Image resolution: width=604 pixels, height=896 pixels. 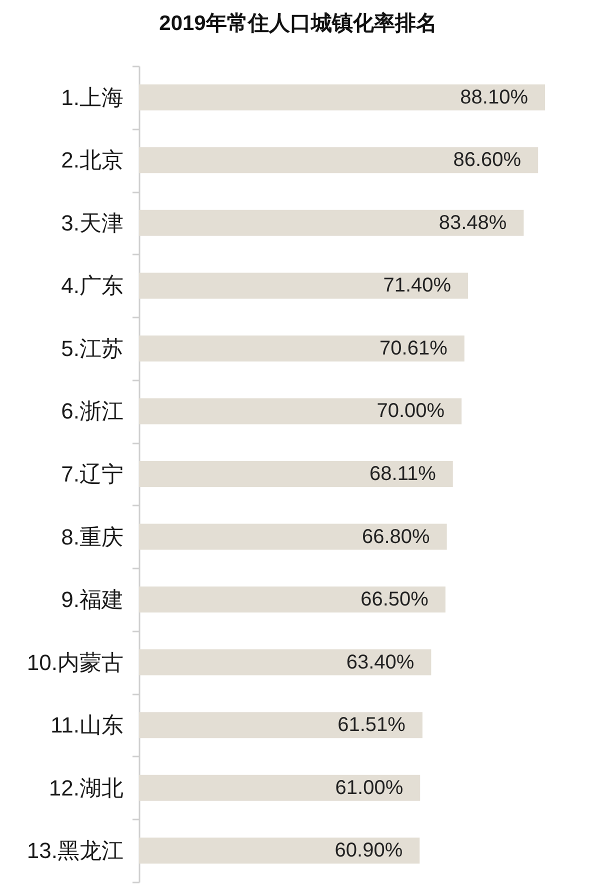 I want to click on y-tick-label: 12.湖北, so click(x=86, y=787).